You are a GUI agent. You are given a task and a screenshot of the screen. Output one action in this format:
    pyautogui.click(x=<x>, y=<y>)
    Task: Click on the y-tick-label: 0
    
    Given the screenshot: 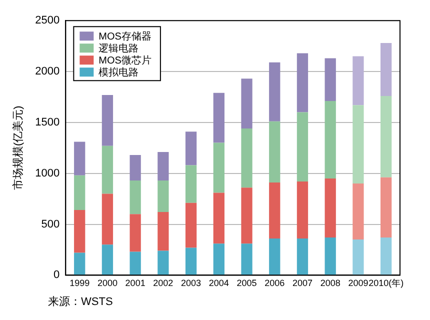 What is the action you would take?
    pyautogui.click(x=57, y=275)
    